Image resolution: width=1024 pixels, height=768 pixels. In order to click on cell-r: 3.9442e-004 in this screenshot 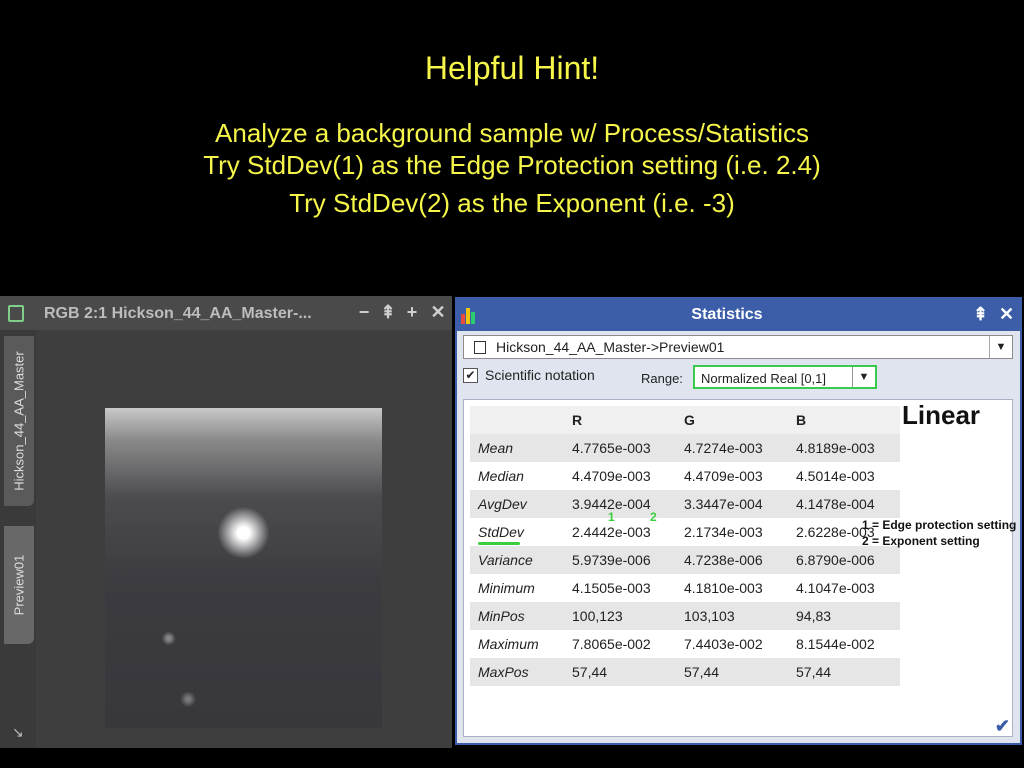, I will do `click(620, 504)`.